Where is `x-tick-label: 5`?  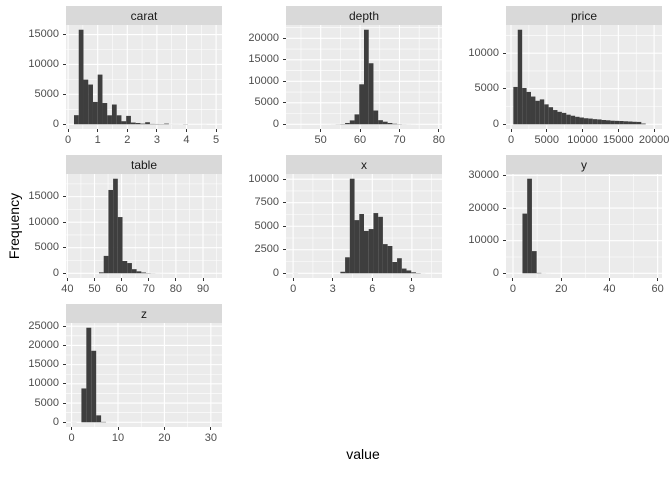
x-tick-label: 5 is located at coordinates (216, 140).